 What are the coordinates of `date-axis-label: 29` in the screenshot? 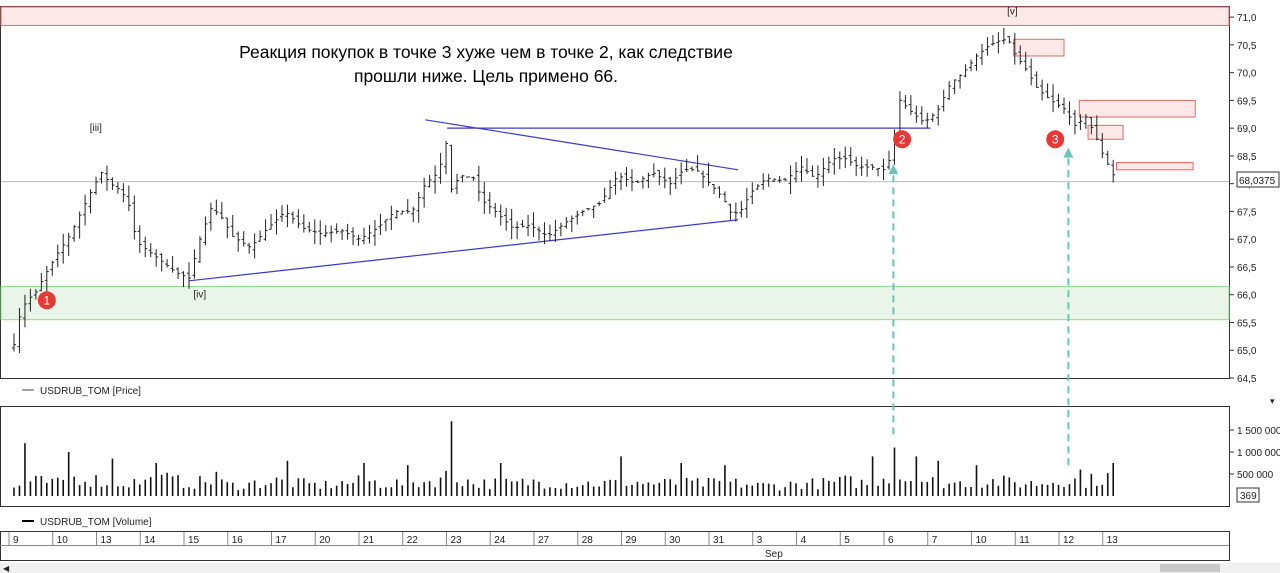 It's located at (632, 540).